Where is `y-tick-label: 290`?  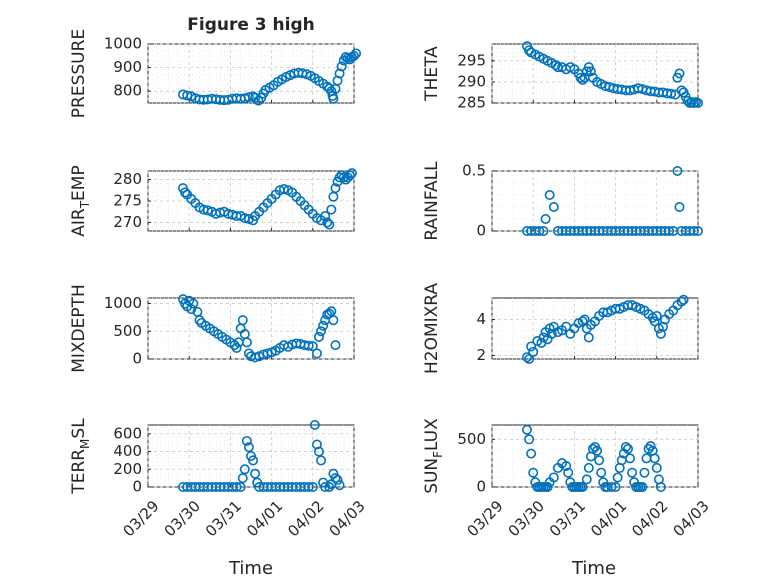
y-tick-label: 290 is located at coordinates (471, 81).